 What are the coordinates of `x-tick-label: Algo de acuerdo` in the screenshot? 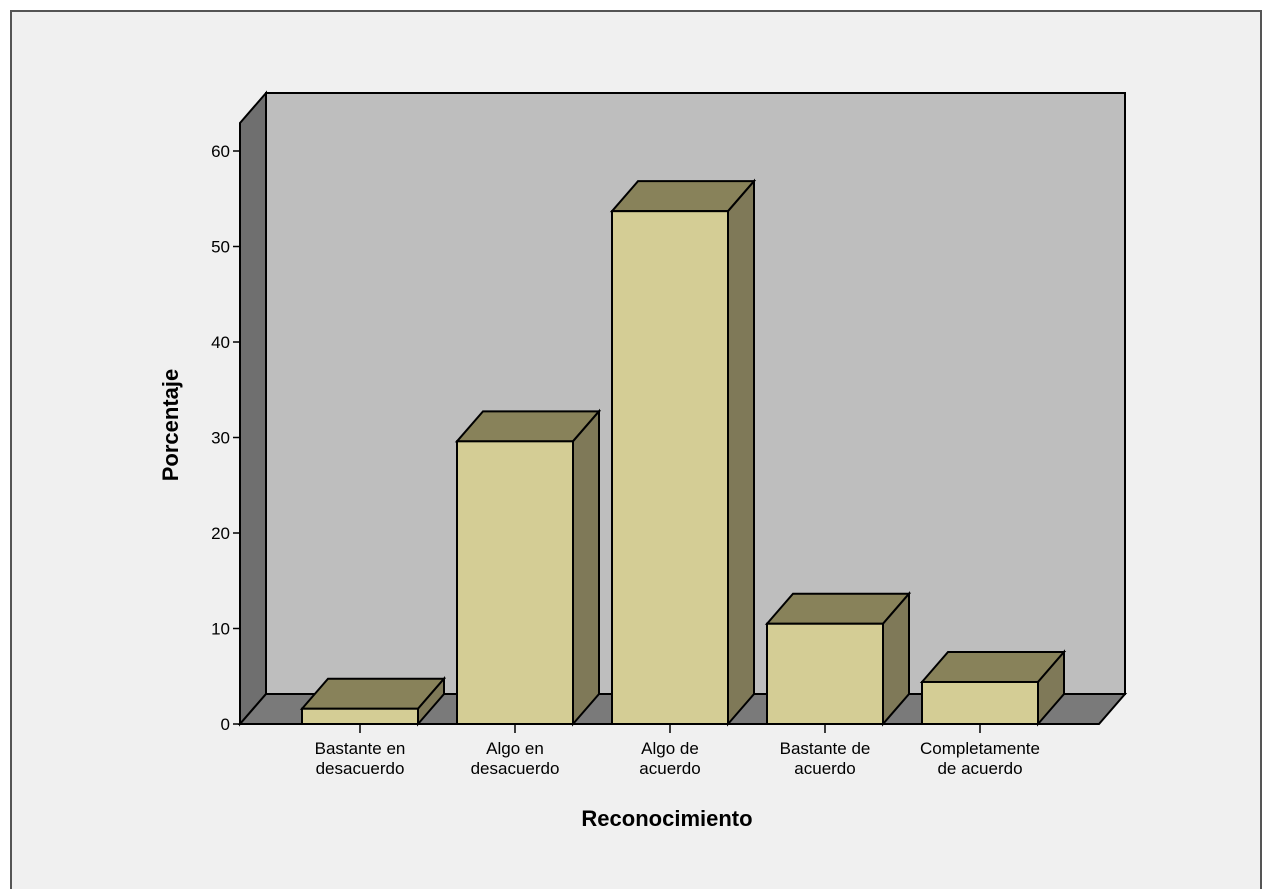 It's located at (669, 758).